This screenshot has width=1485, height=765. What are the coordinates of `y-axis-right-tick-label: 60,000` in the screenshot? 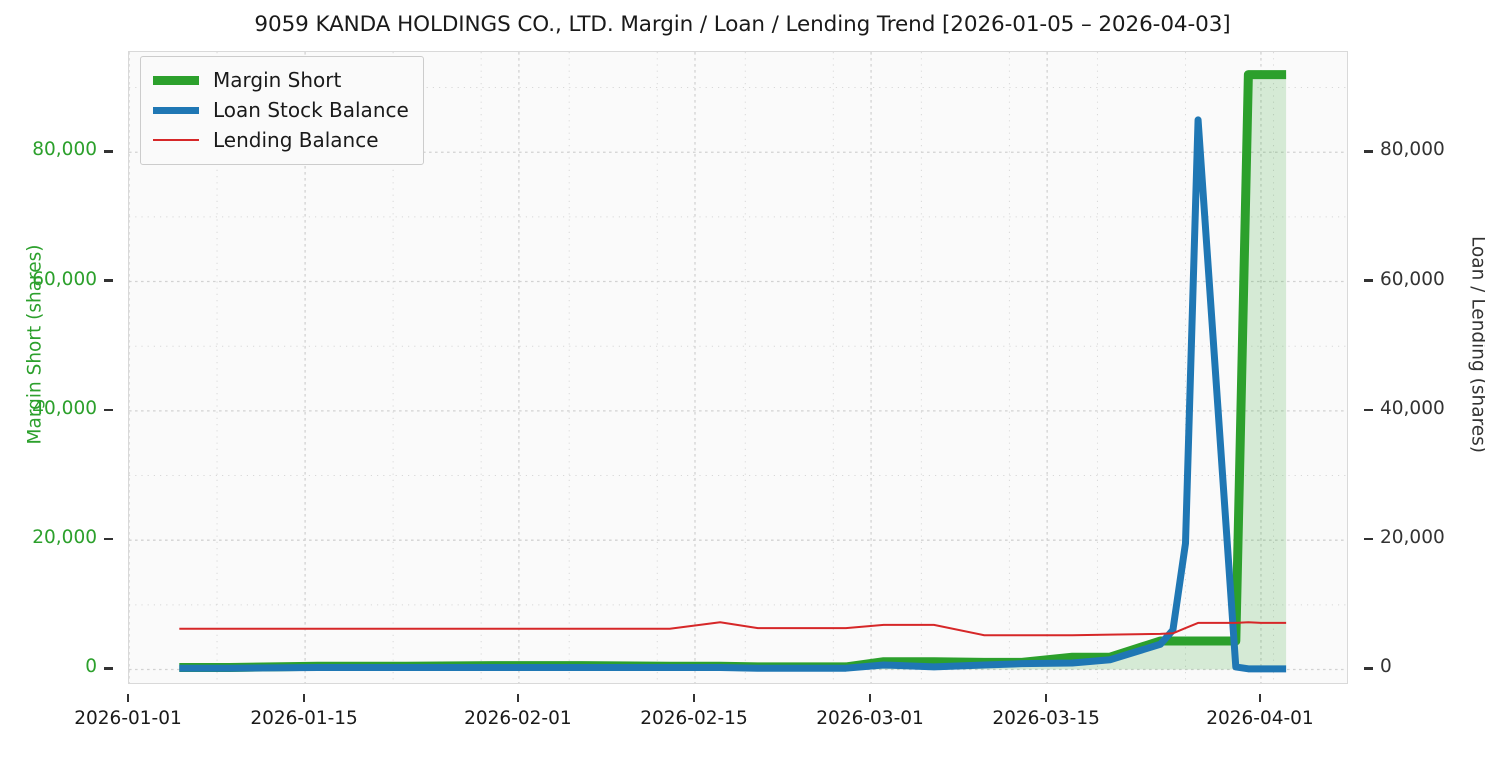 It's located at (1412, 279).